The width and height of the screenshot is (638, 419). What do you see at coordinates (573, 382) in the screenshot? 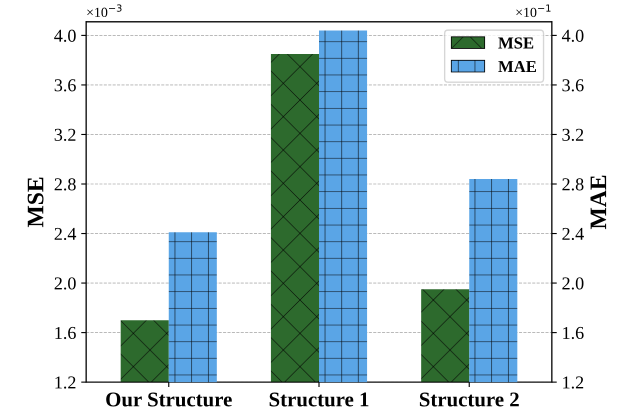
I see `y2-tick-label: 1.2` at bounding box center [573, 382].